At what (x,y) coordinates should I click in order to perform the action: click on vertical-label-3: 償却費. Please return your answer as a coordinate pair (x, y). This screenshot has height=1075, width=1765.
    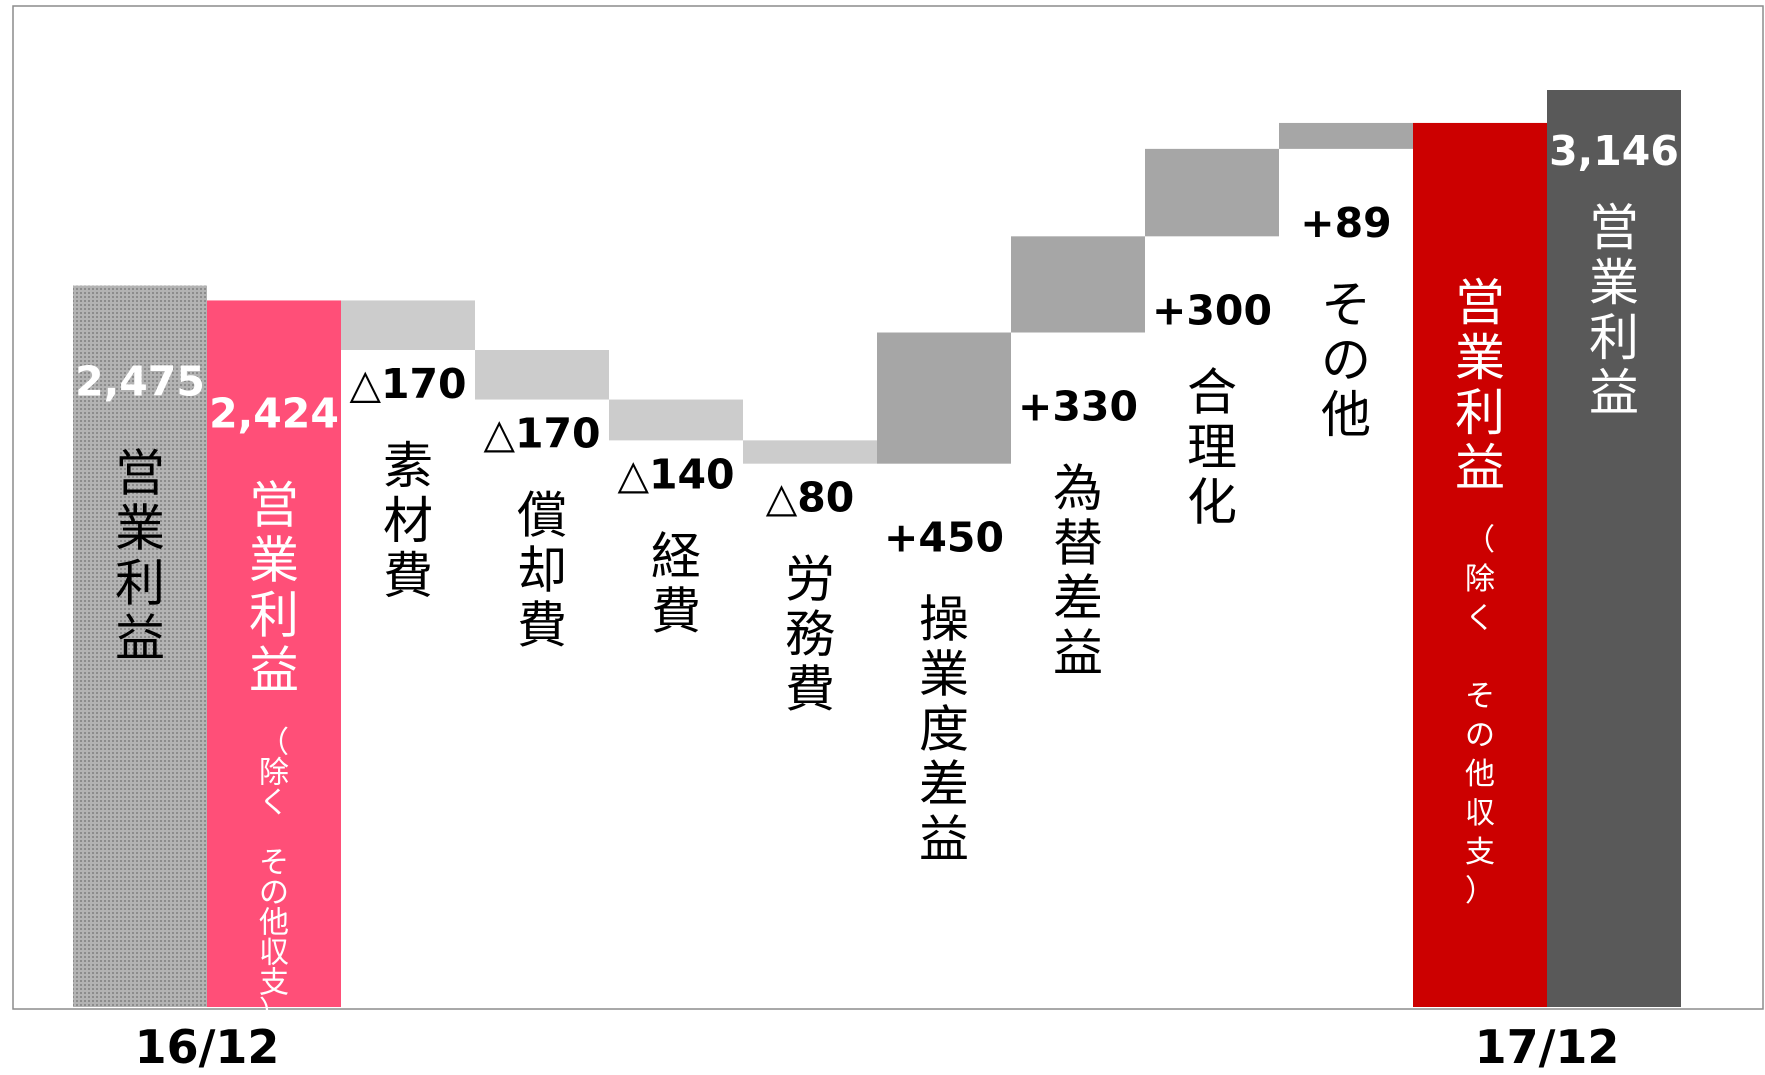
    Looking at the image, I should click on (542, 571).